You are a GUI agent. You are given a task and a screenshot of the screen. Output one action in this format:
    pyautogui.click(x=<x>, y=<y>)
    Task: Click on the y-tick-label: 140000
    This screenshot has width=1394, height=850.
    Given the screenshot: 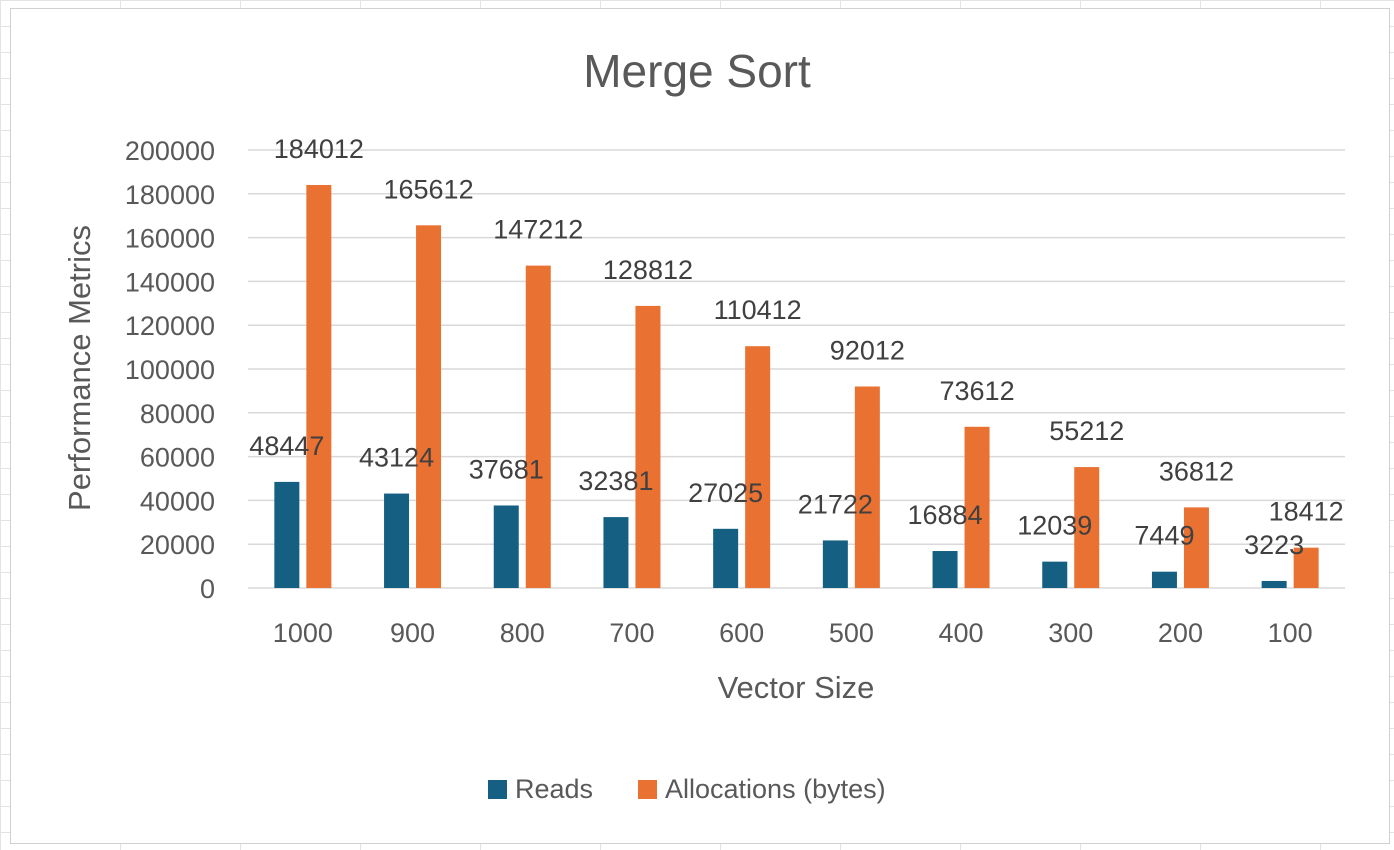 What is the action you would take?
    pyautogui.click(x=170, y=282)
    